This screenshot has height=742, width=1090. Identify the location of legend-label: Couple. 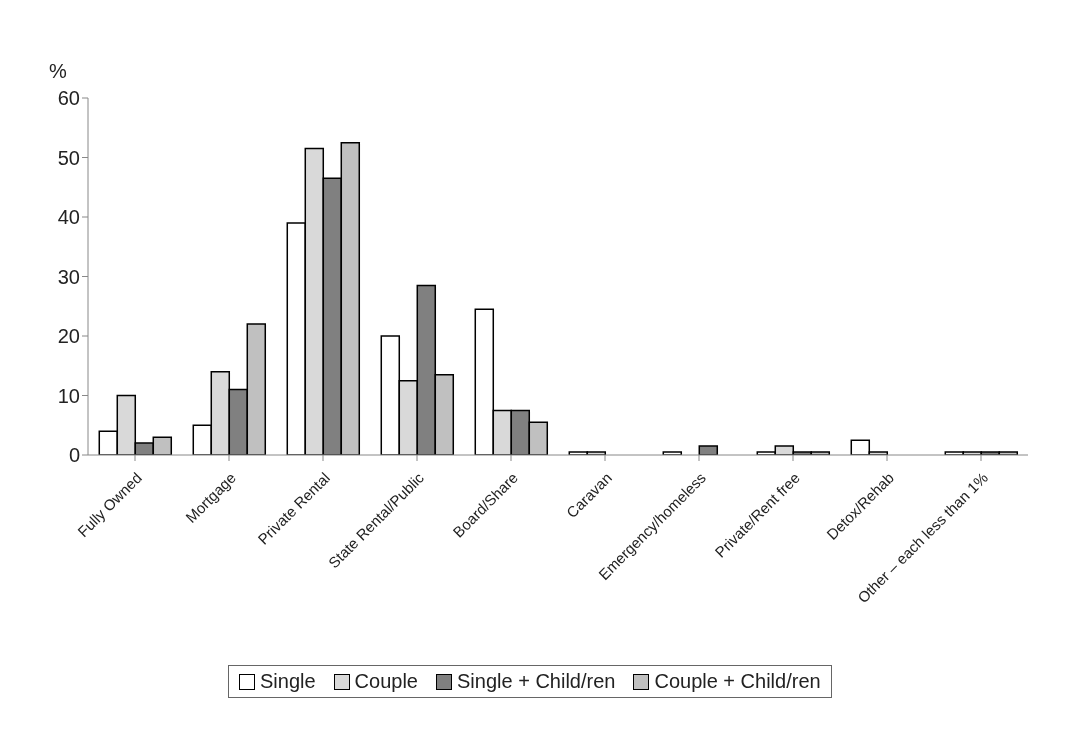
(386, 681).